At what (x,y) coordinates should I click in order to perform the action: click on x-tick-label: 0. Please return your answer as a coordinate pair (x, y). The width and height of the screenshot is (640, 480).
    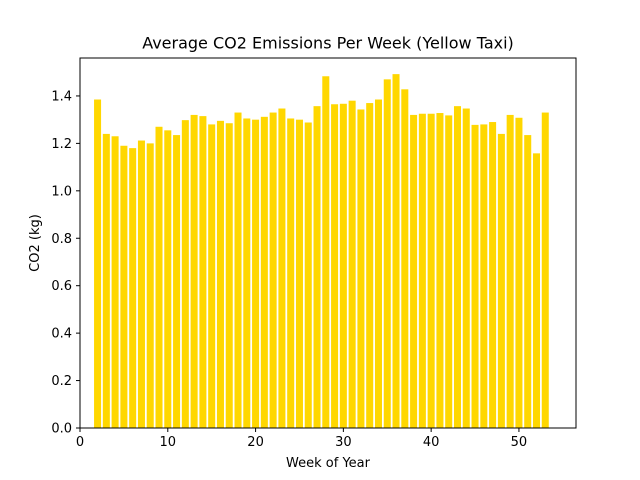
    Looking at the image, I should click on (80, 442).